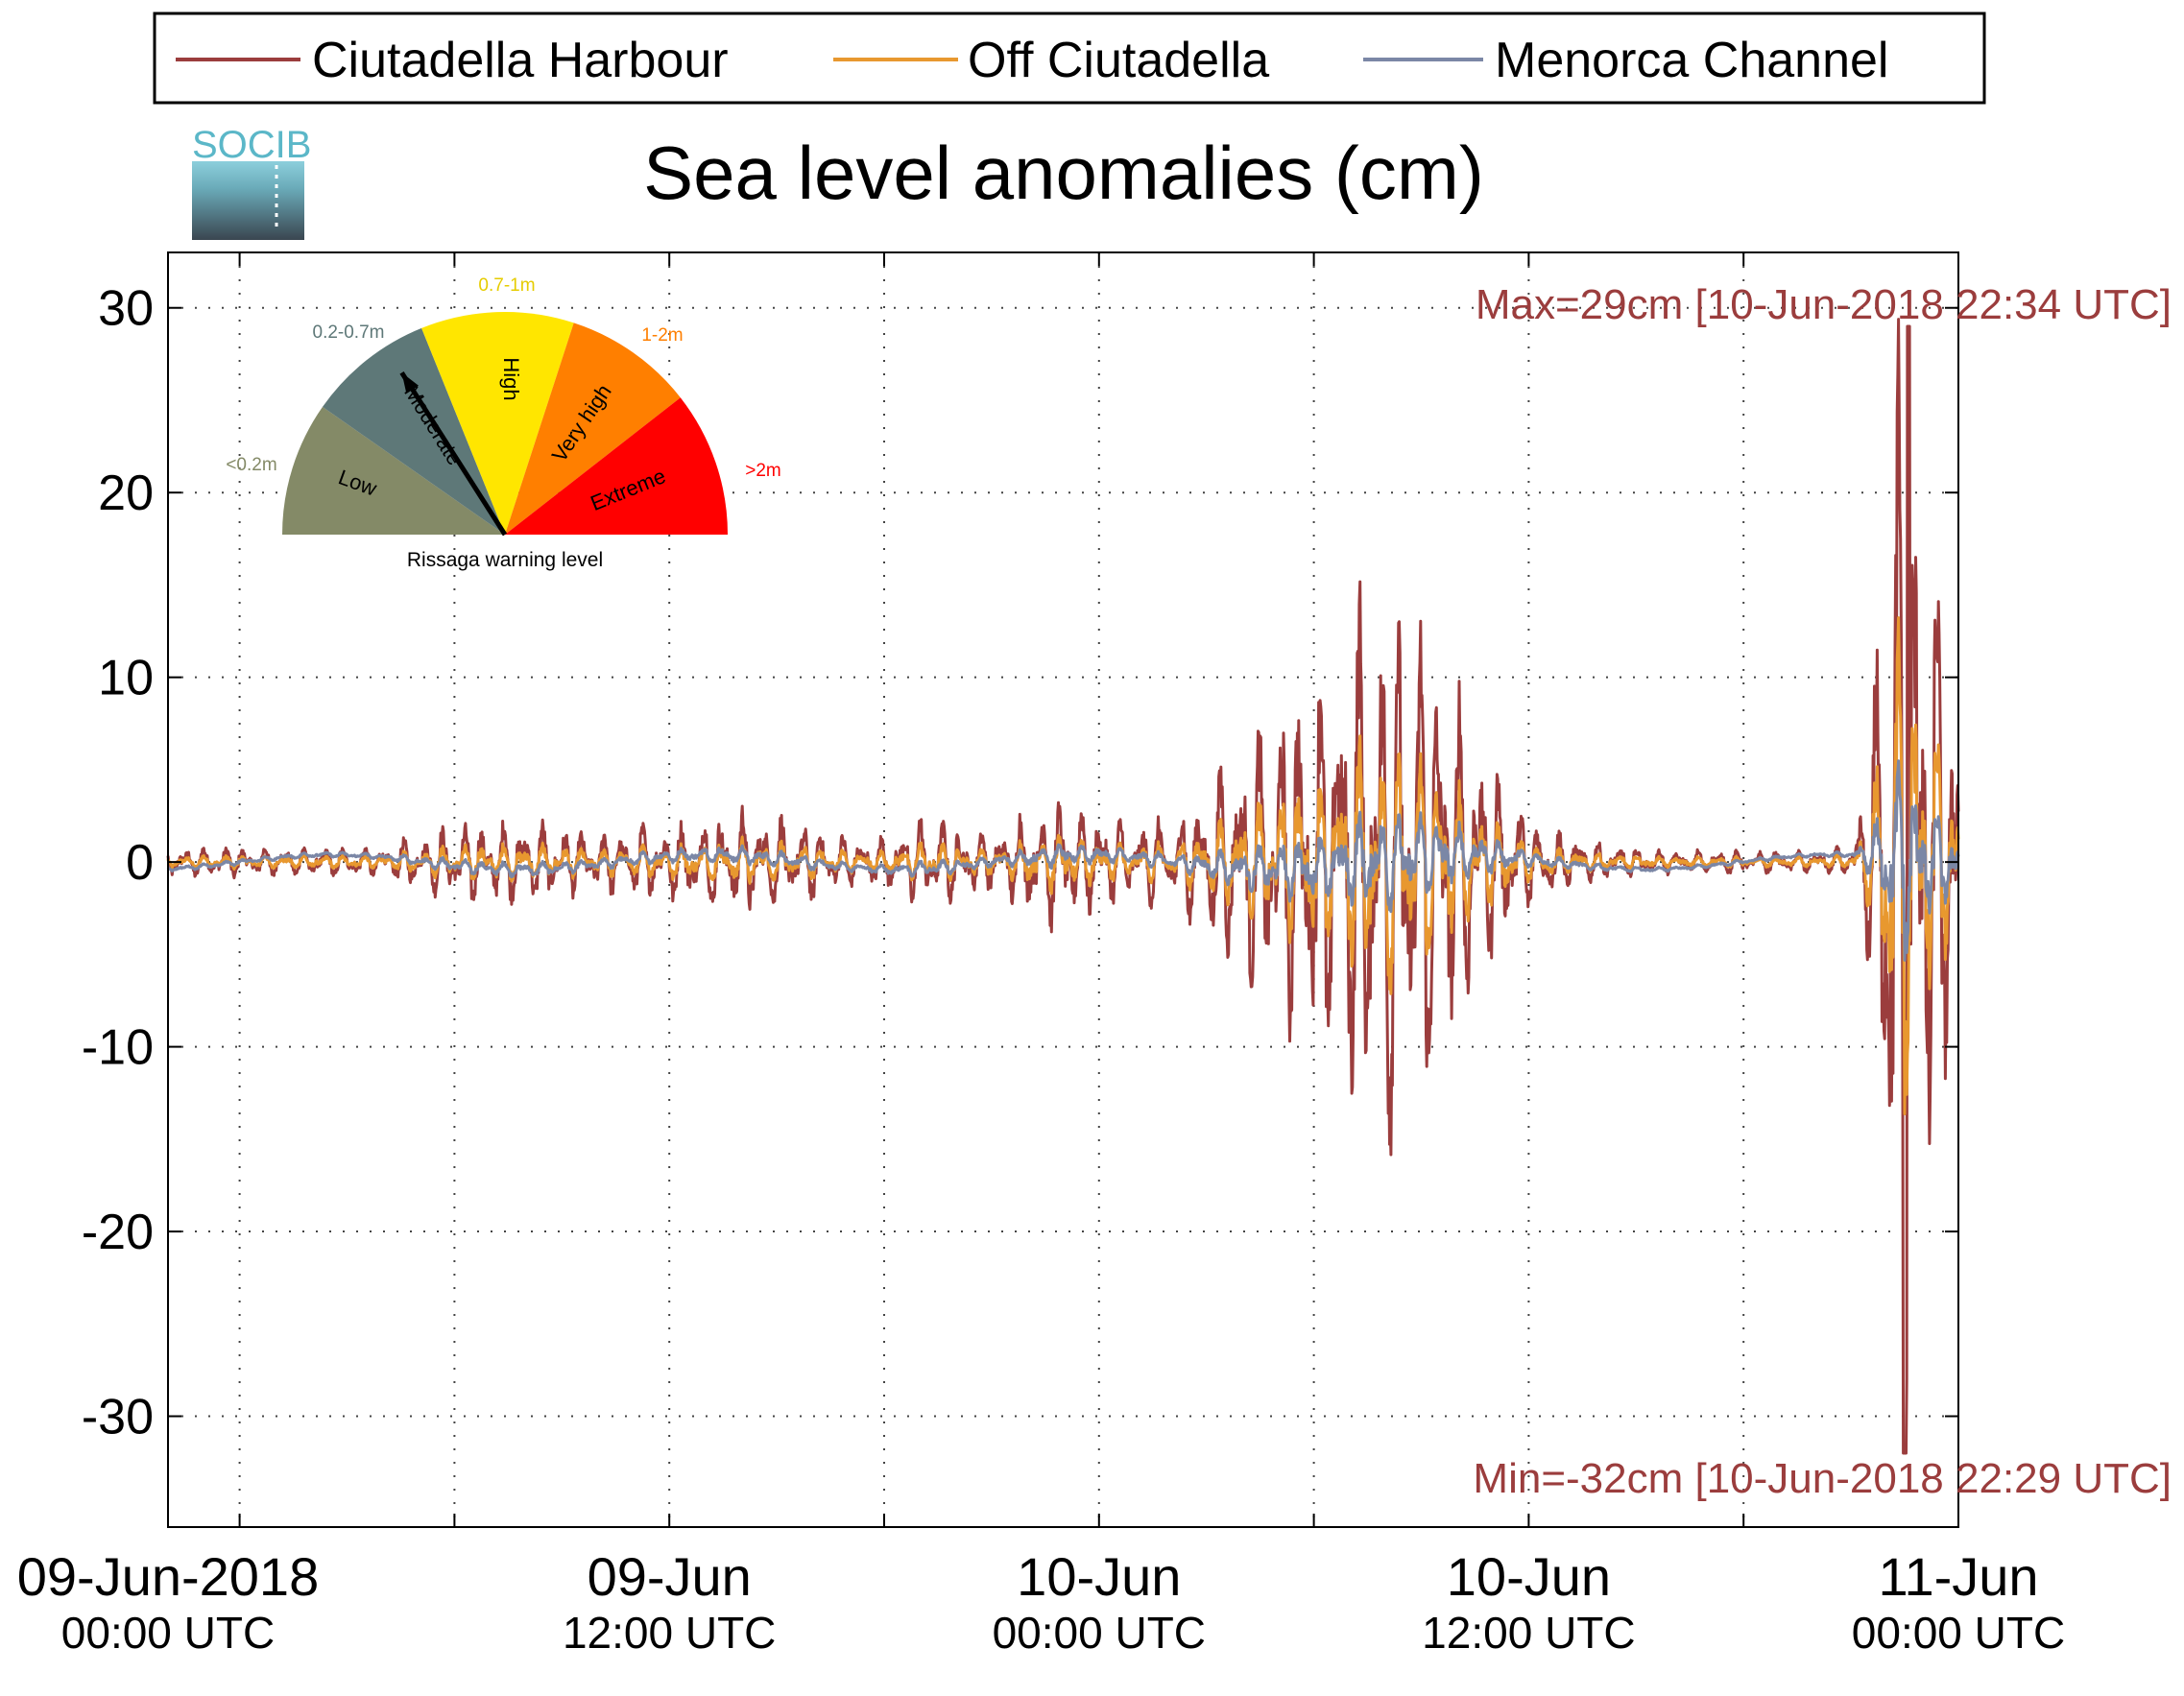 Image resolution: width=2184 pixels, height=1696 pixels. What do you see at coordinates (1063, 860) in the screenshot?
I see `series-line-menorca-channel` at bounding box center [1063, 860].